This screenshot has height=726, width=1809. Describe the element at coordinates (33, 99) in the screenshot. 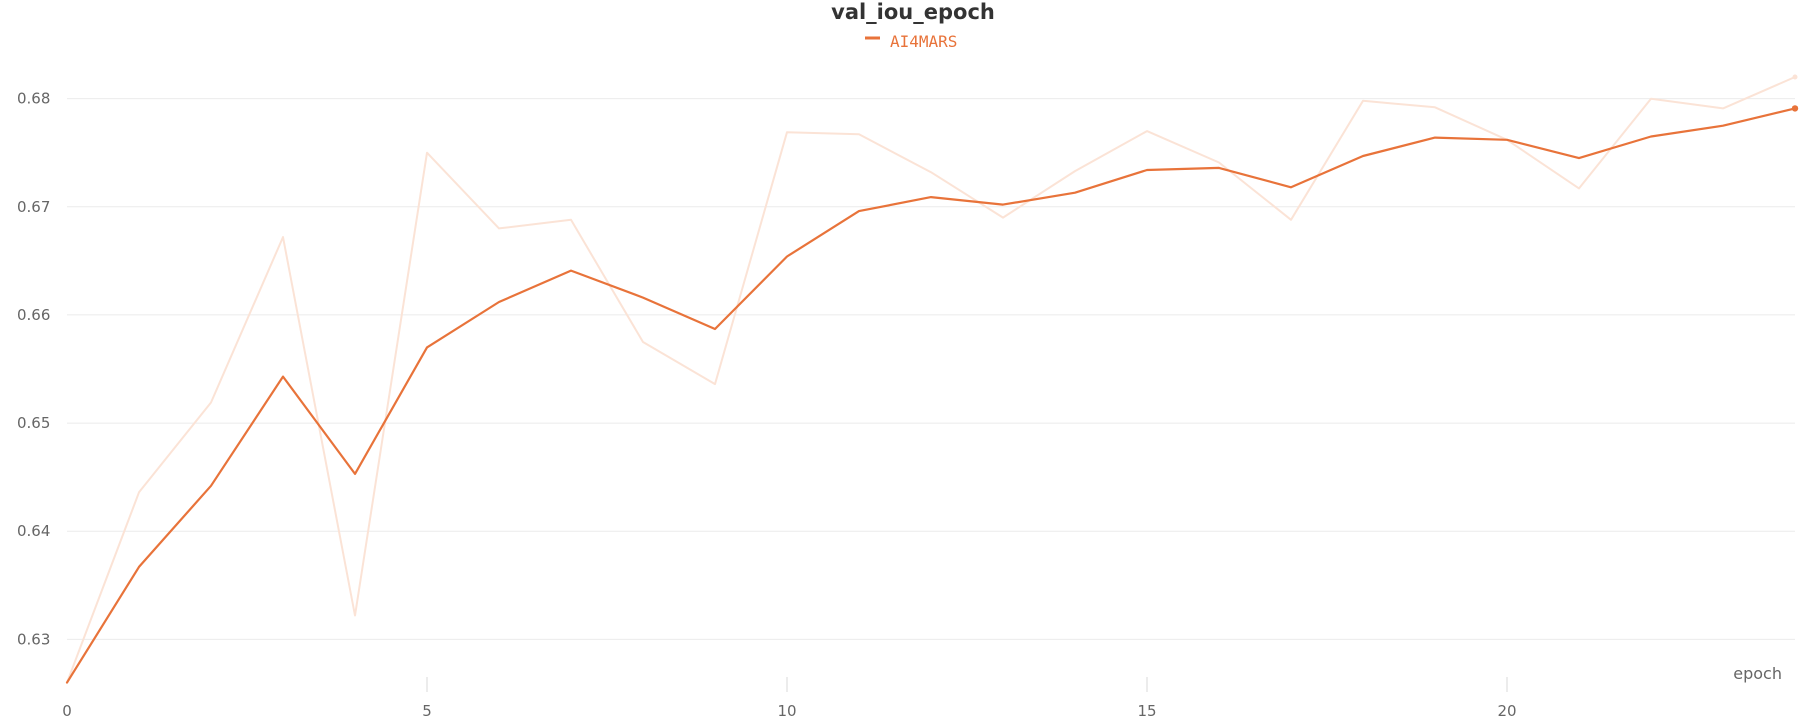

I see `y-tick-label: 0.68` at that location.